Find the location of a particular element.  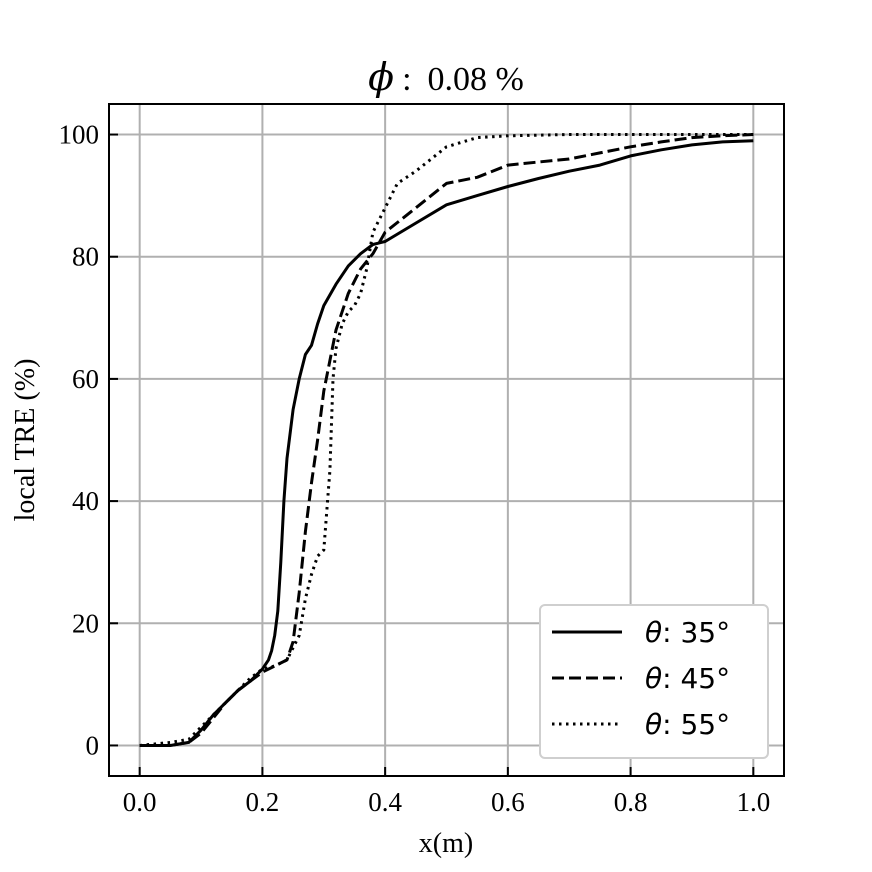

y-tick-label: 100 is located at coordinates (79, 135).